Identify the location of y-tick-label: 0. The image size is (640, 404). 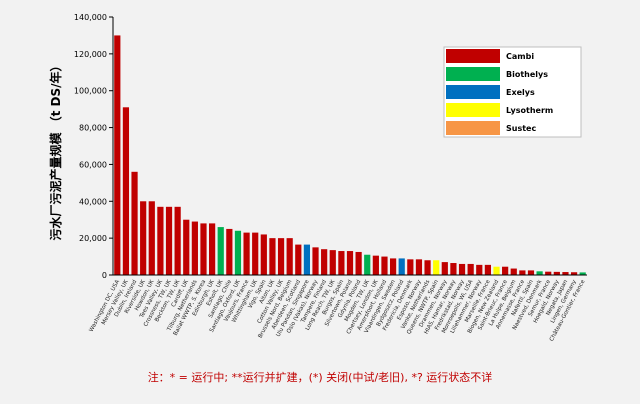
(104, 275).